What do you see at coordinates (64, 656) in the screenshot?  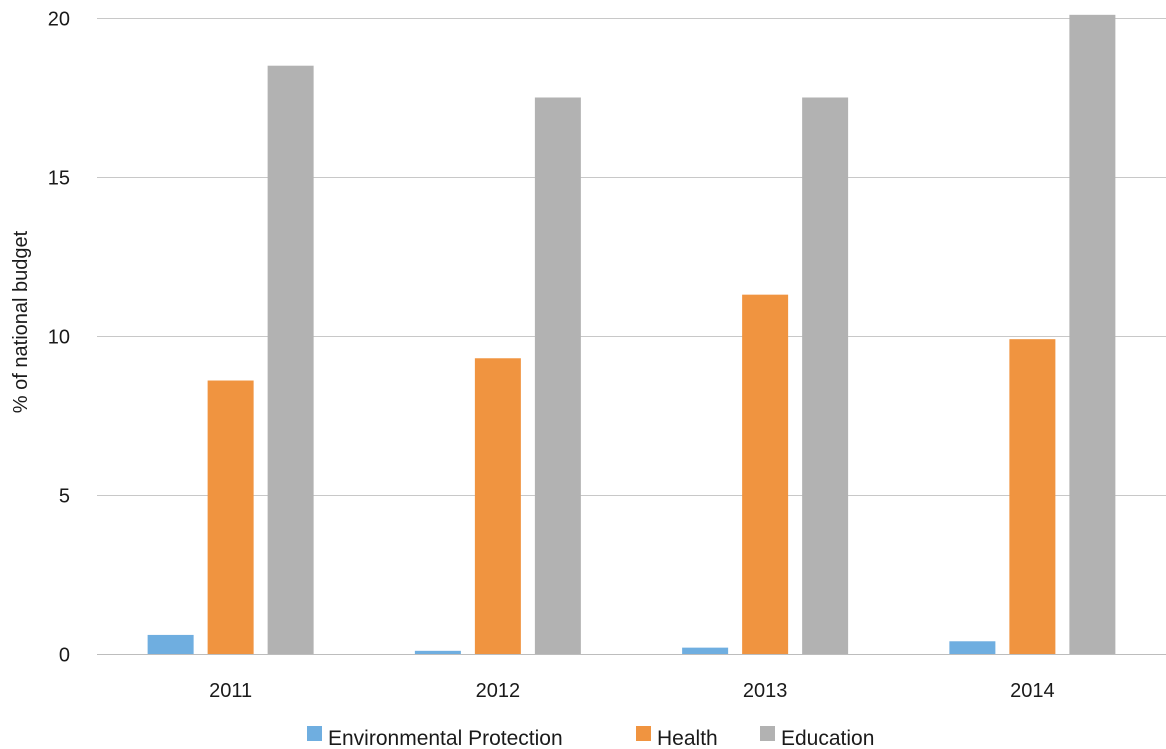 I see `y-tick-label: 0` at bounding box center [64, 656].